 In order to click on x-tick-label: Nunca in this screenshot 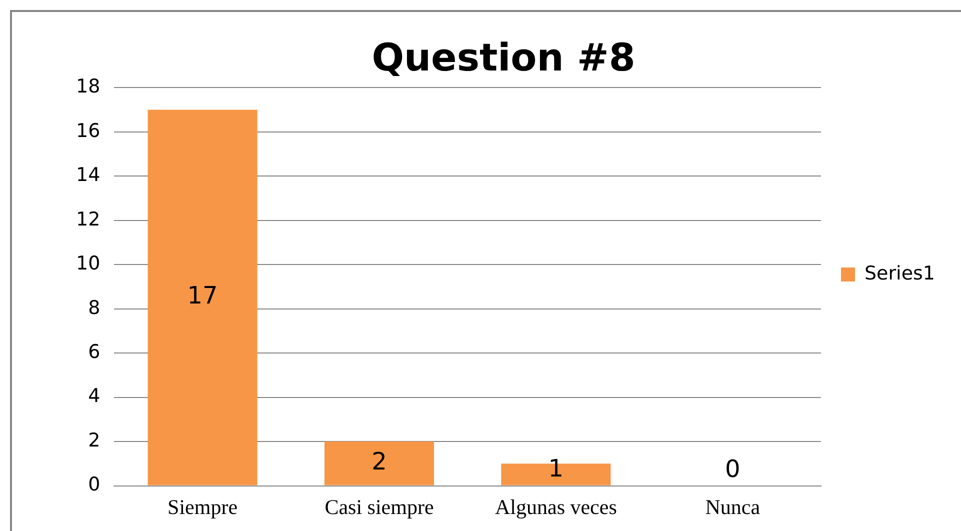, I will do `click(733, 506)`.